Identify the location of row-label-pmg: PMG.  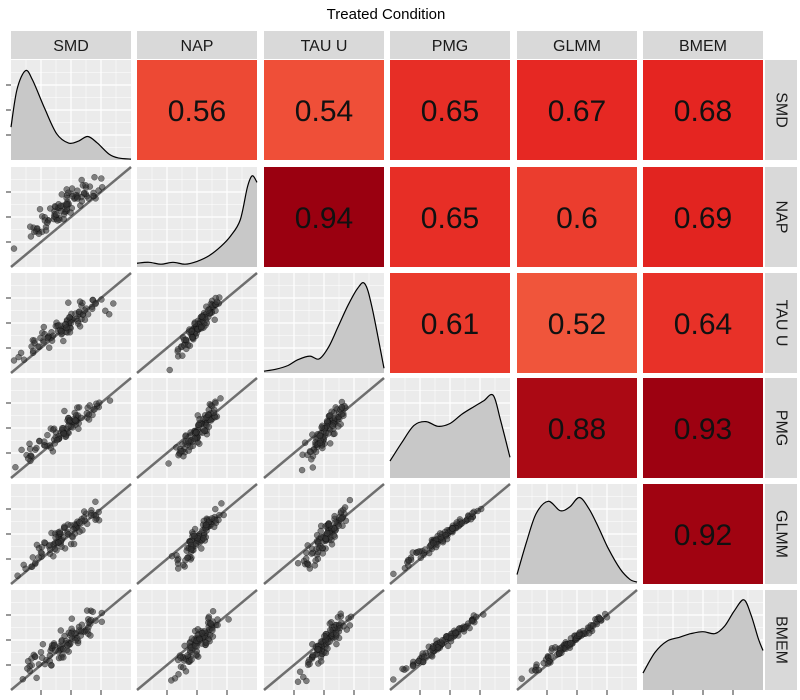
(781, 428).